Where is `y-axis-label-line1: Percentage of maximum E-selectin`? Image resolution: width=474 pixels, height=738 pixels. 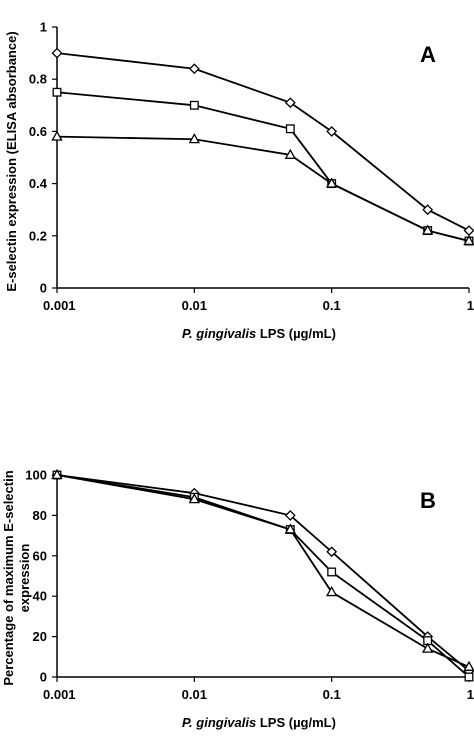 y-axis-label-line1: Percentage of maximum E-selectin is located at coordinates (8, 577).